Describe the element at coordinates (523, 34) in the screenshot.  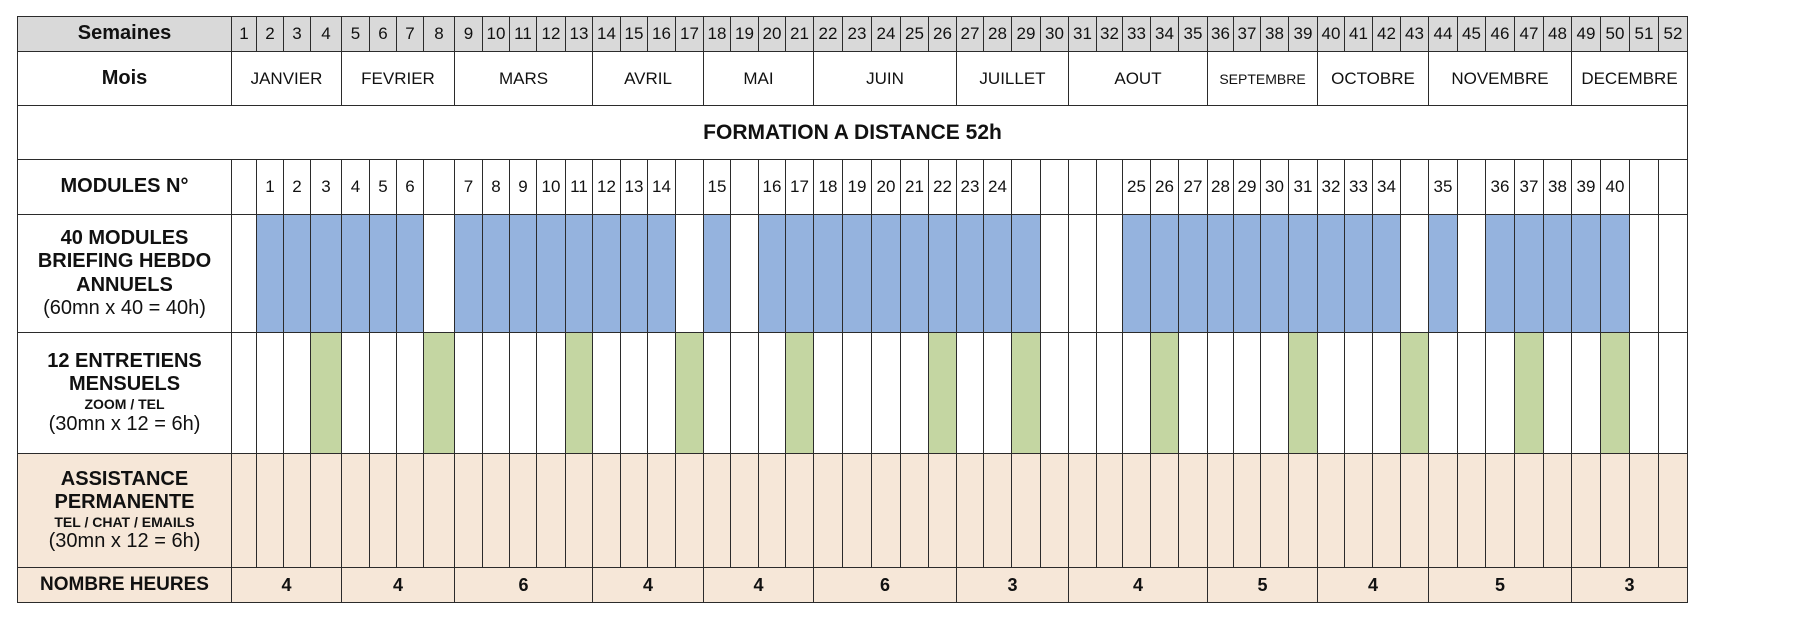
I see `week-header-cell: 11` at that location.